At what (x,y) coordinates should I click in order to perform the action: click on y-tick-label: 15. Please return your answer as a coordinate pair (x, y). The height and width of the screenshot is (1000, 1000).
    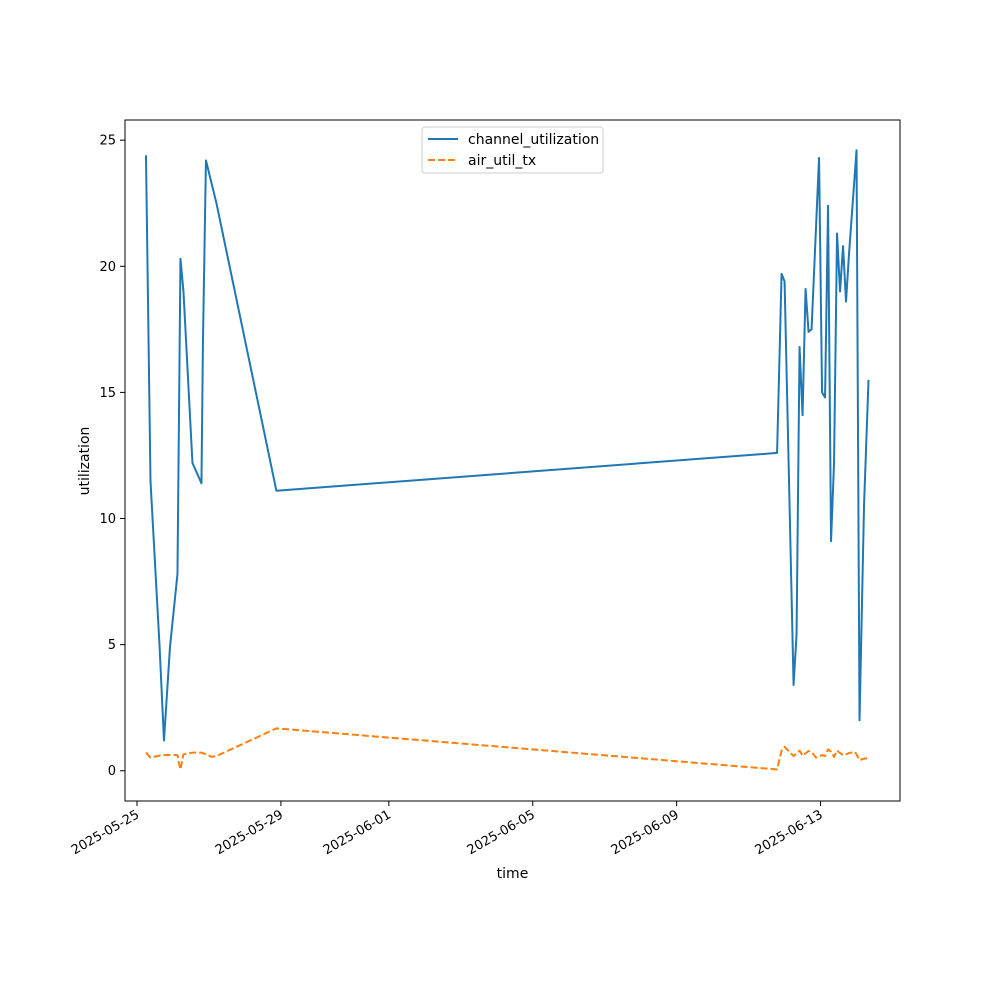
    Looking at the image, I should click on (107, 393).